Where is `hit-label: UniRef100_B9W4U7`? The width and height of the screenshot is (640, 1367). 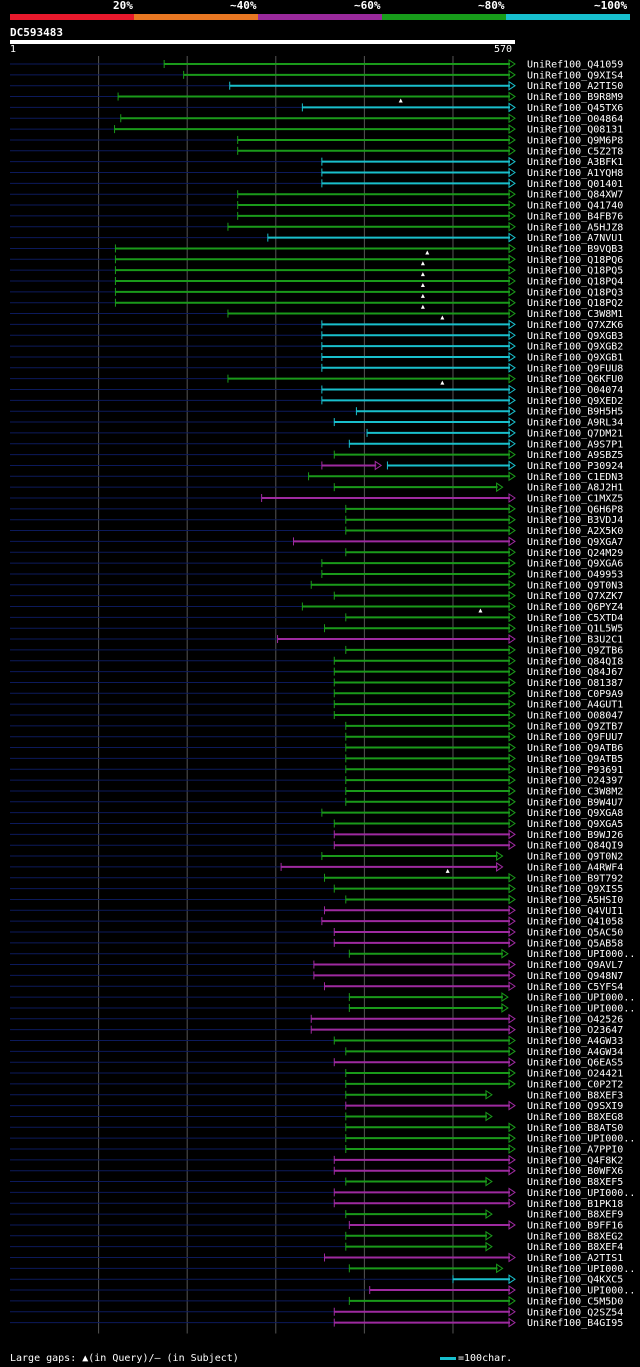
hit-label: UniRef100_B9W4U7 is located at coordinates (575, 802).